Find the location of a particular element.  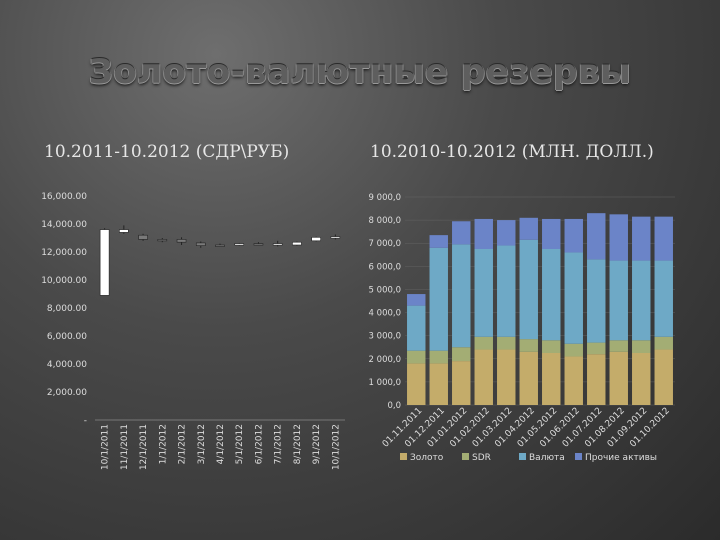

x-tick-label: 3/1/2012 is located at coordinates (202, 444).